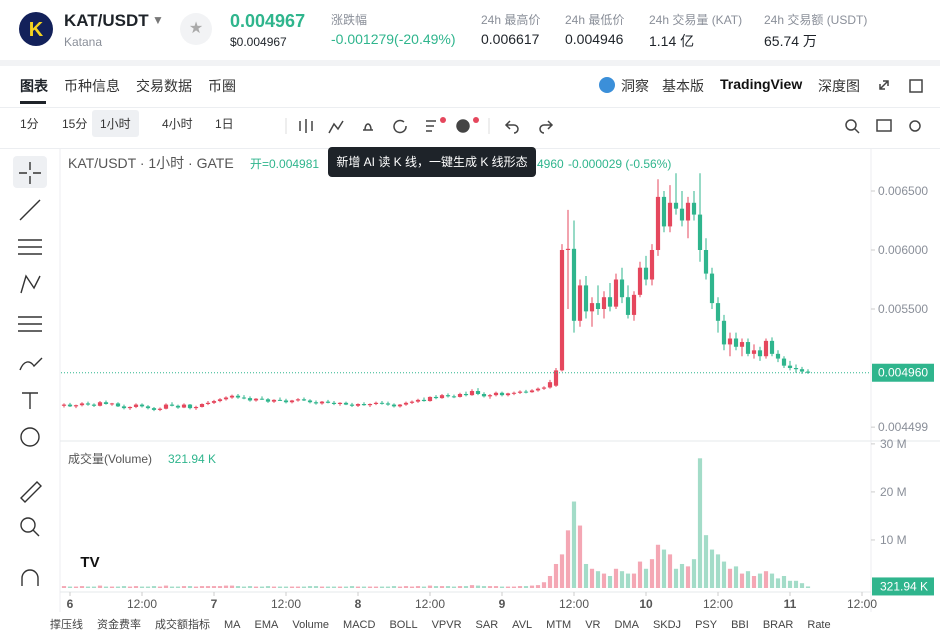 This screenshot has width=940, height=635. I want to click on indicator: MA, so click(232, 625).